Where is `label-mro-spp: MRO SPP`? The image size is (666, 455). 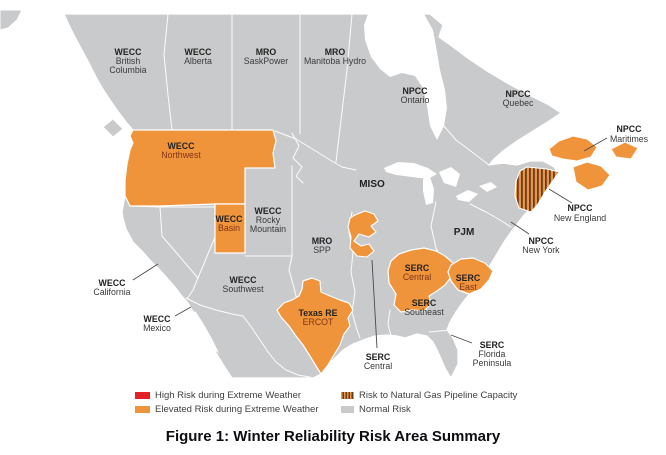
label-mro-spp: MRO SPP is located at coordinates (322, 245).